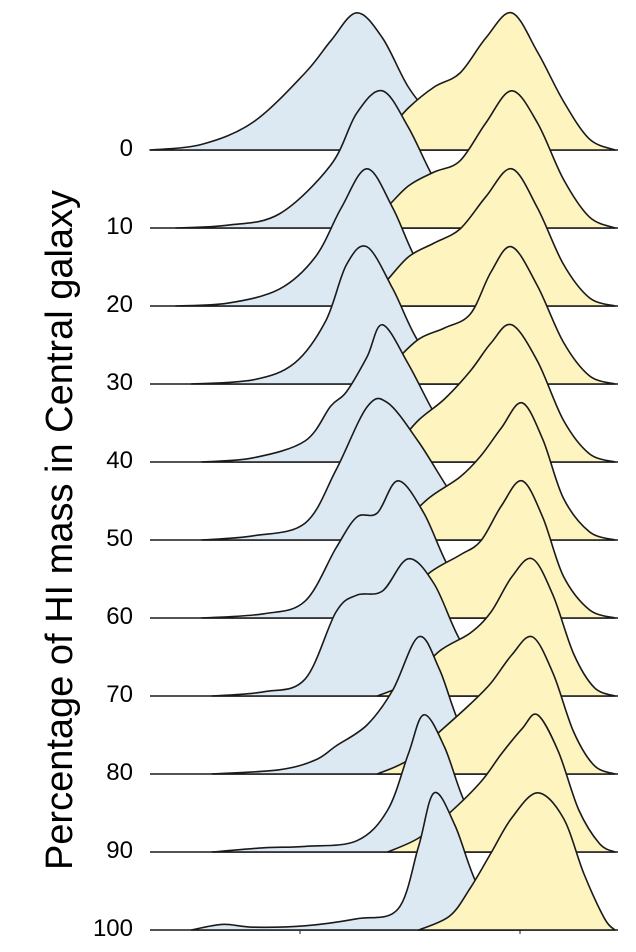  What do you see at coordinates (126, 148) in the screenshot?
I see `y-tick-label: 0` at bounding box center [126, 148].